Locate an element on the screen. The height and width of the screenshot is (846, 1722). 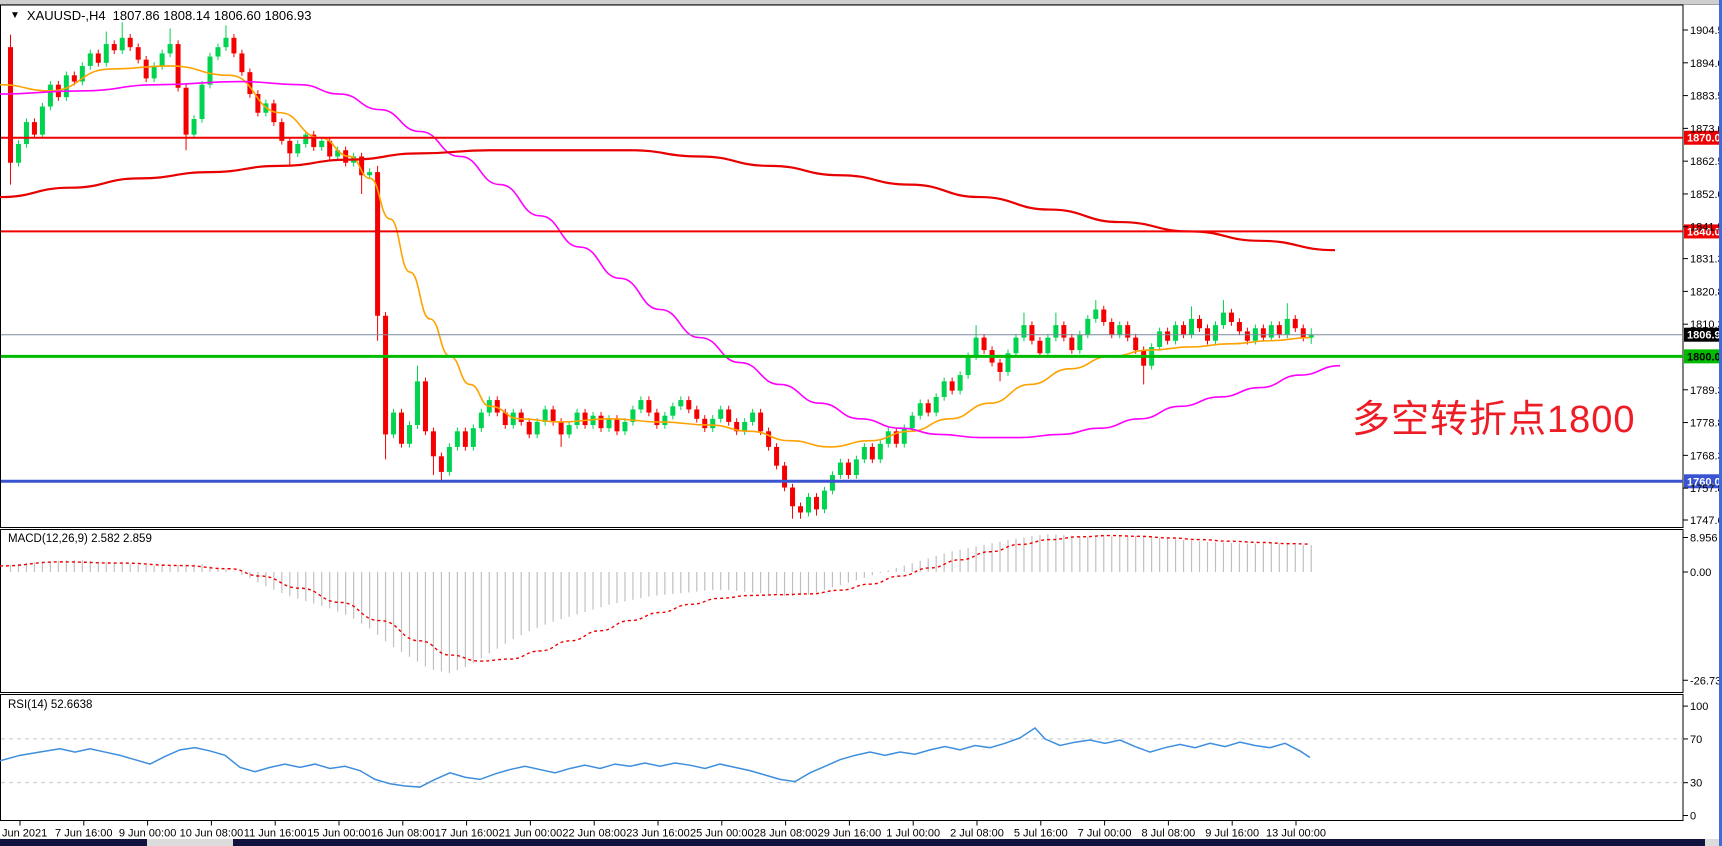
time-axis-label: 17 Jun 16:00 is located at coordinates (467, 834).